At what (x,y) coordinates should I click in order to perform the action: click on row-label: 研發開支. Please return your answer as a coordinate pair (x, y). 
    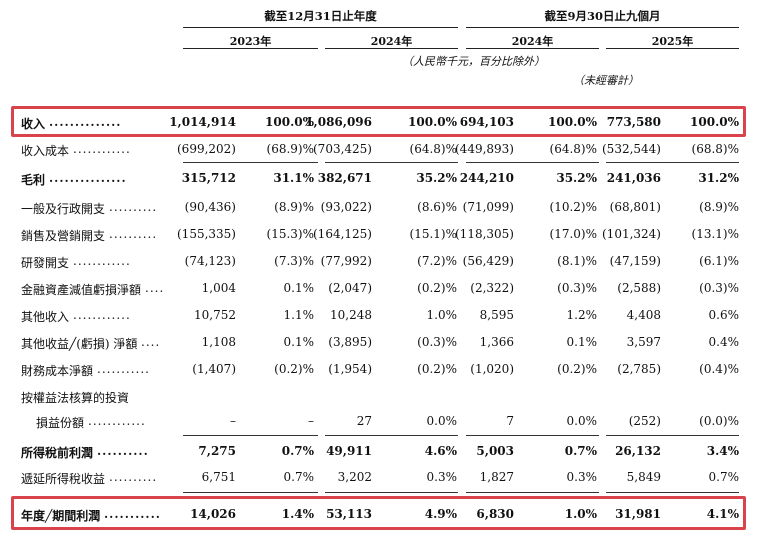
    Looking at the image, I should click on (45, 263).